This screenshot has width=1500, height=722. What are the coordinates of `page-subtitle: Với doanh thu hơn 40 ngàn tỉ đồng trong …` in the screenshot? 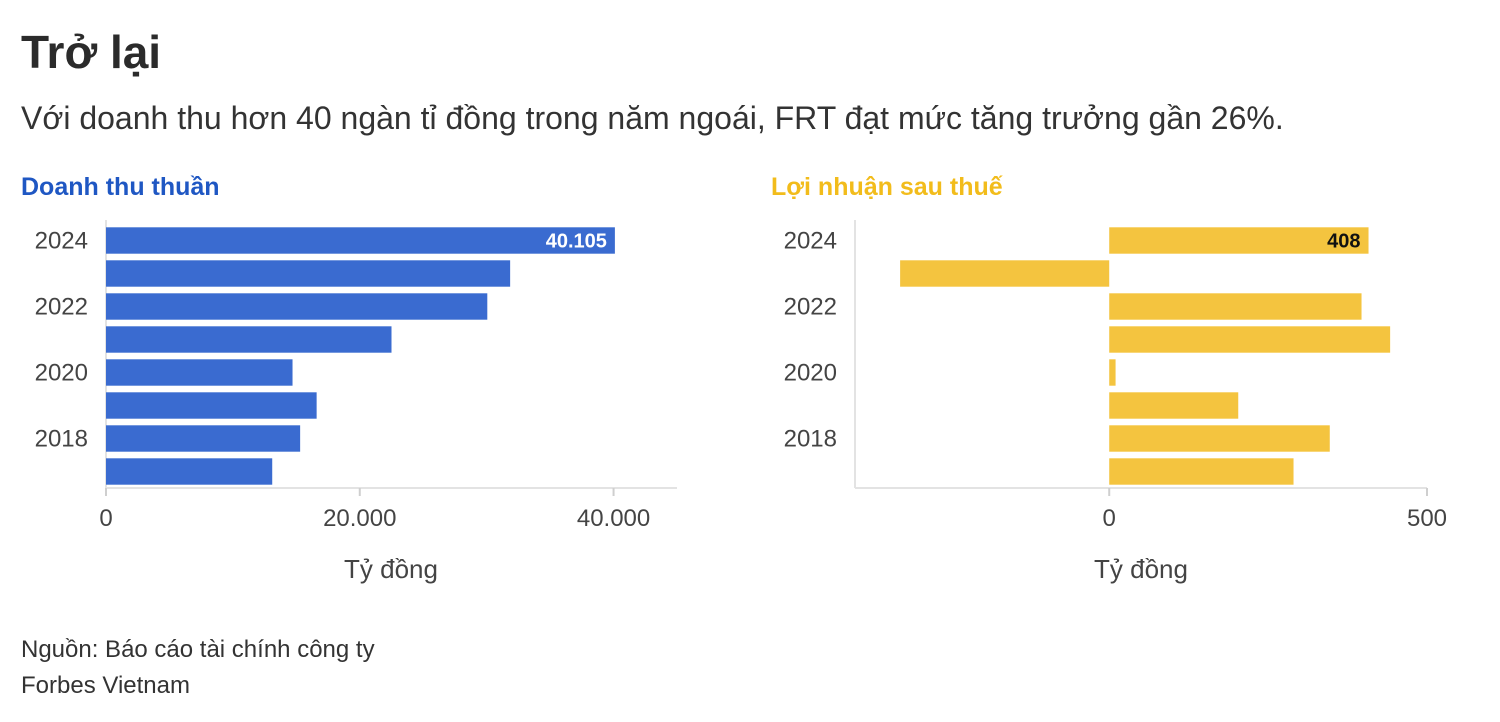 It's located at (652, 118).